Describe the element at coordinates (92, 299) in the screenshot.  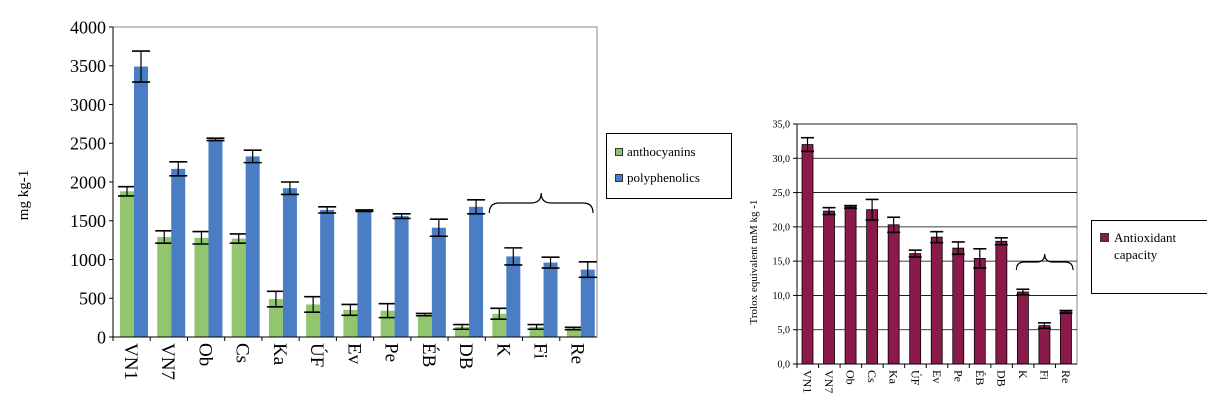
I see `y-tick-label: 500` at that location.